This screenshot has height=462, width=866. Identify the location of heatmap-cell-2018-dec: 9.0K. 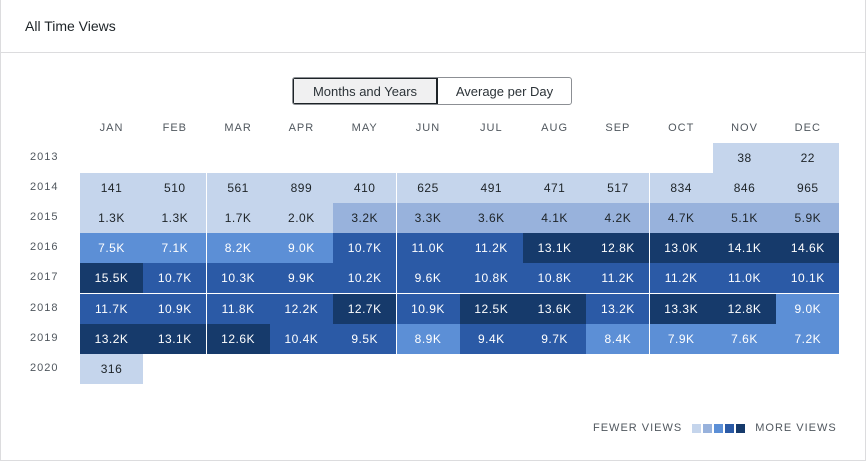
(808, 308).